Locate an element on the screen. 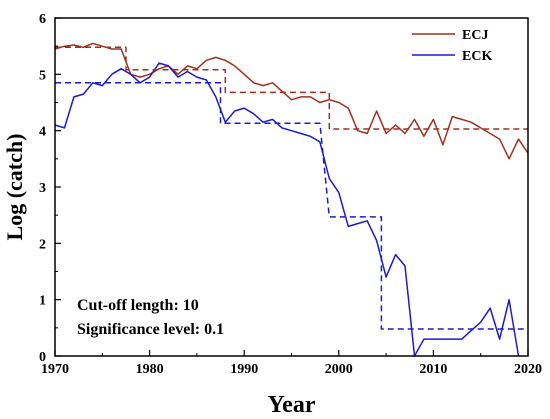 The width and height of the screenshot is (550, 419). x-tick-label: 1990 is located at coordinates (244, 369).